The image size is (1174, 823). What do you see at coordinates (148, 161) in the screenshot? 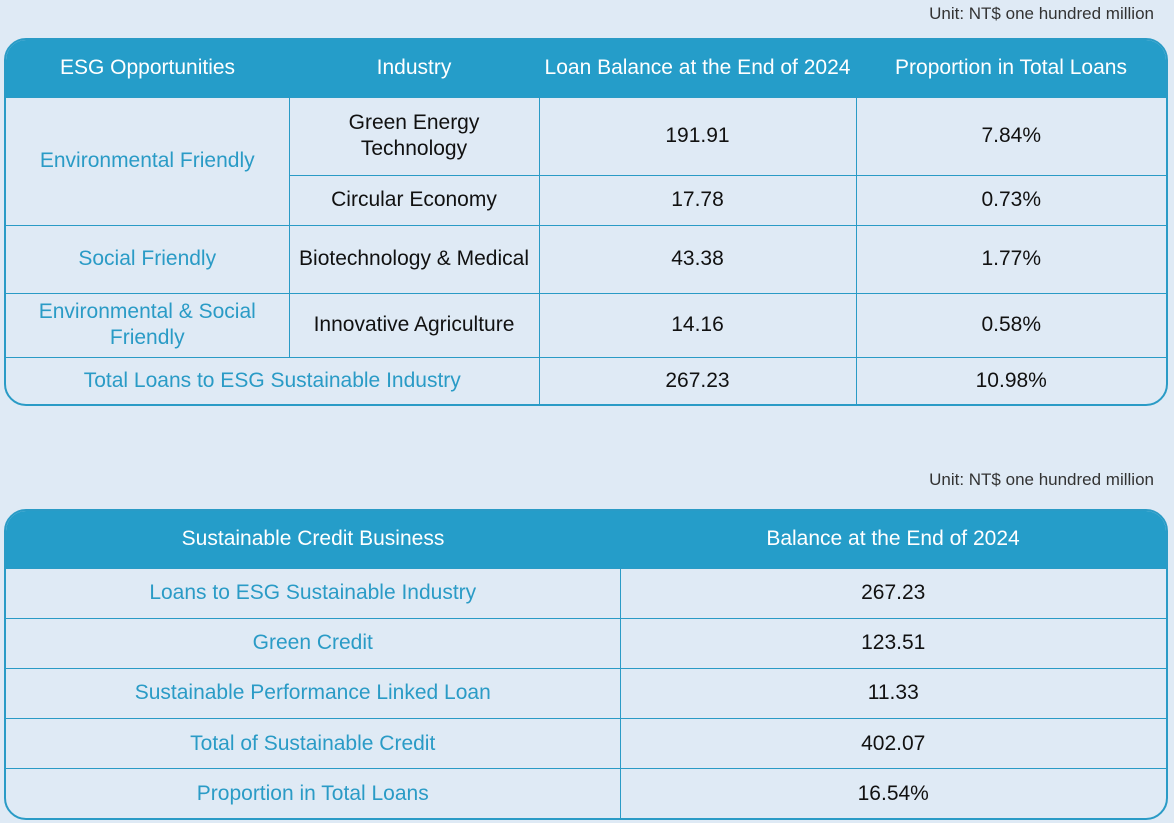
I see `category-cell: Environmental Friendly` at bounding box center [148, 161].